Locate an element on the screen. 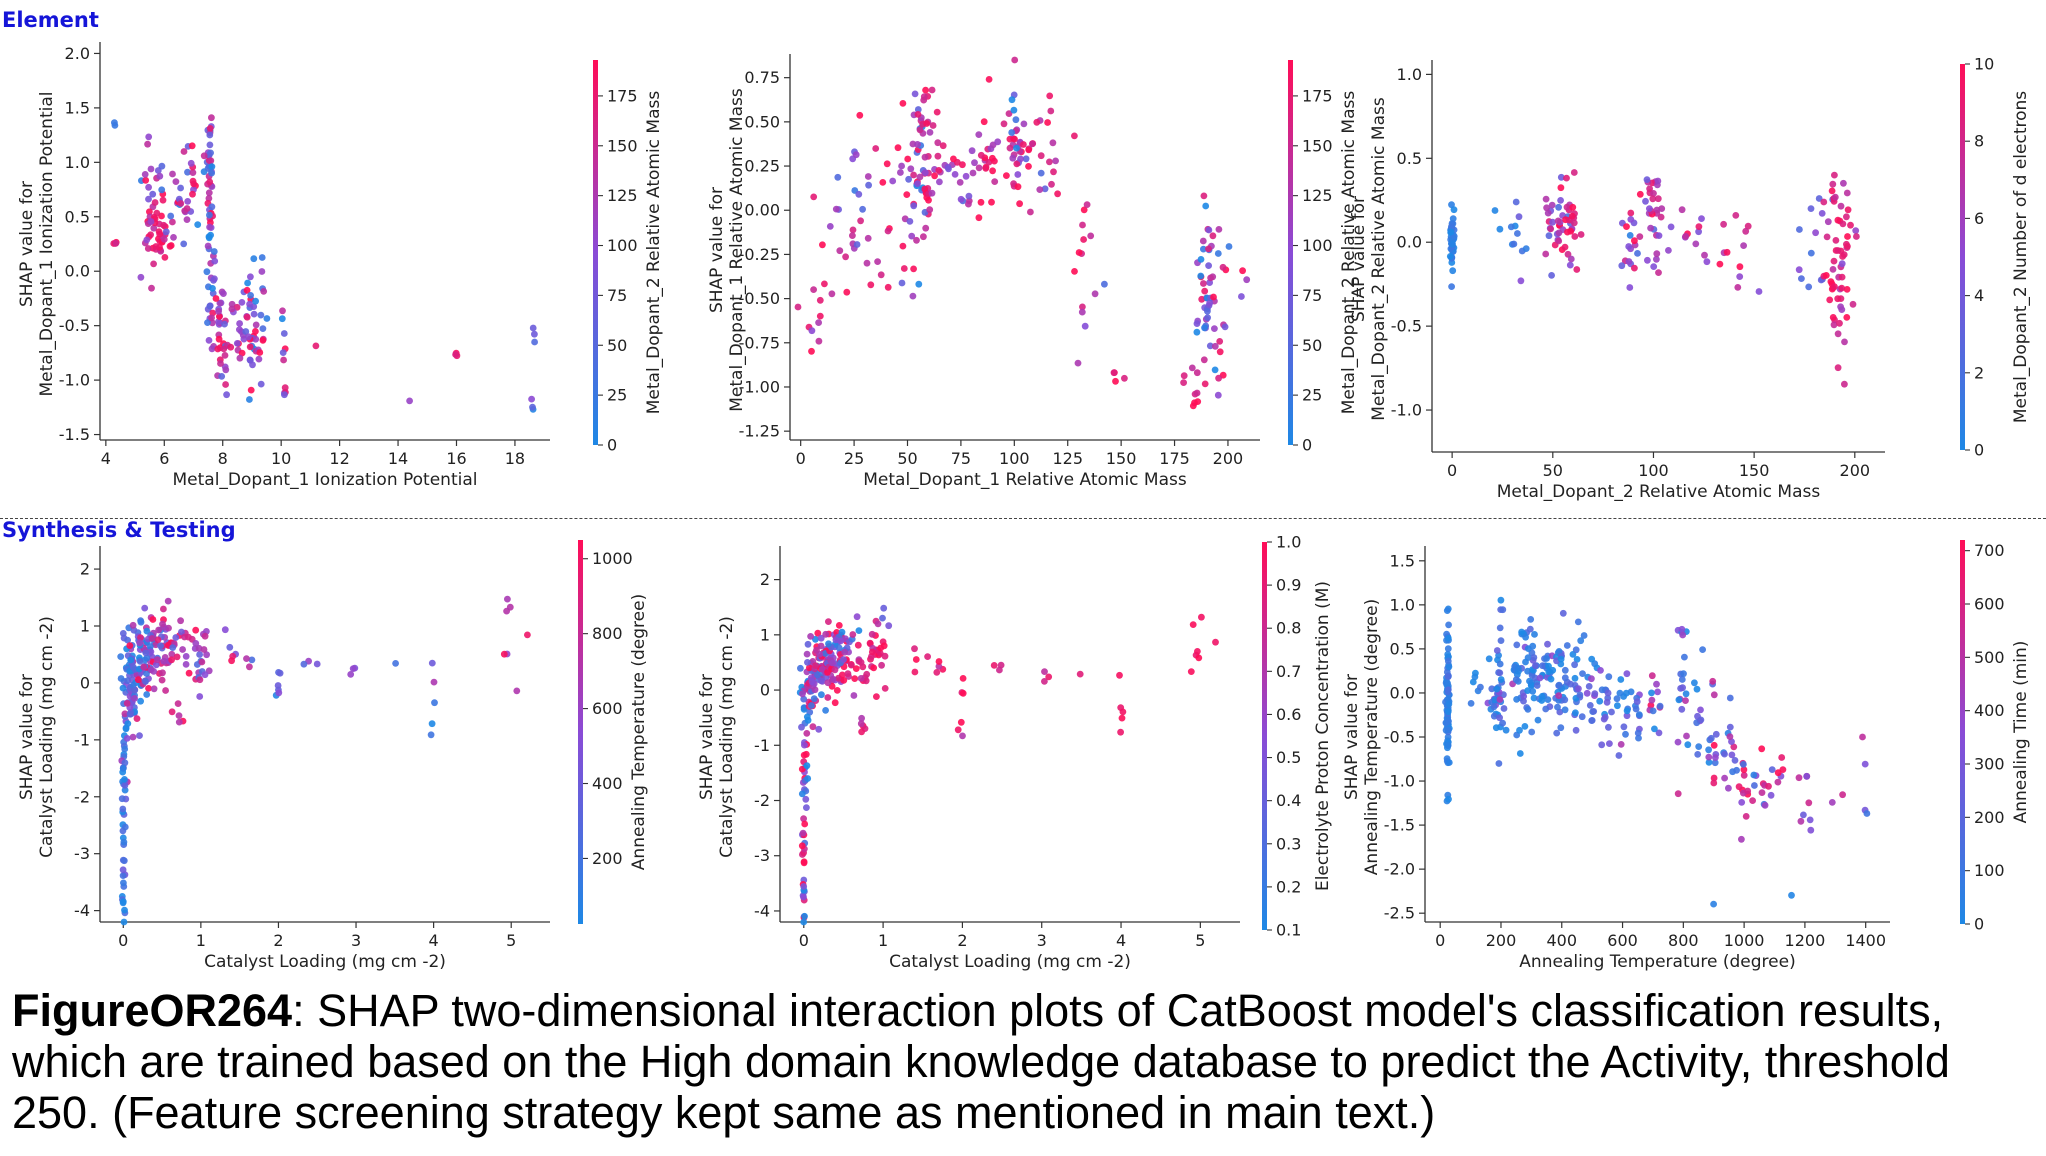 Image resolution: width=2046 pixels, height=1156 pixels. y-tick-label: 0.0 is located at coordinates (1402, 692).